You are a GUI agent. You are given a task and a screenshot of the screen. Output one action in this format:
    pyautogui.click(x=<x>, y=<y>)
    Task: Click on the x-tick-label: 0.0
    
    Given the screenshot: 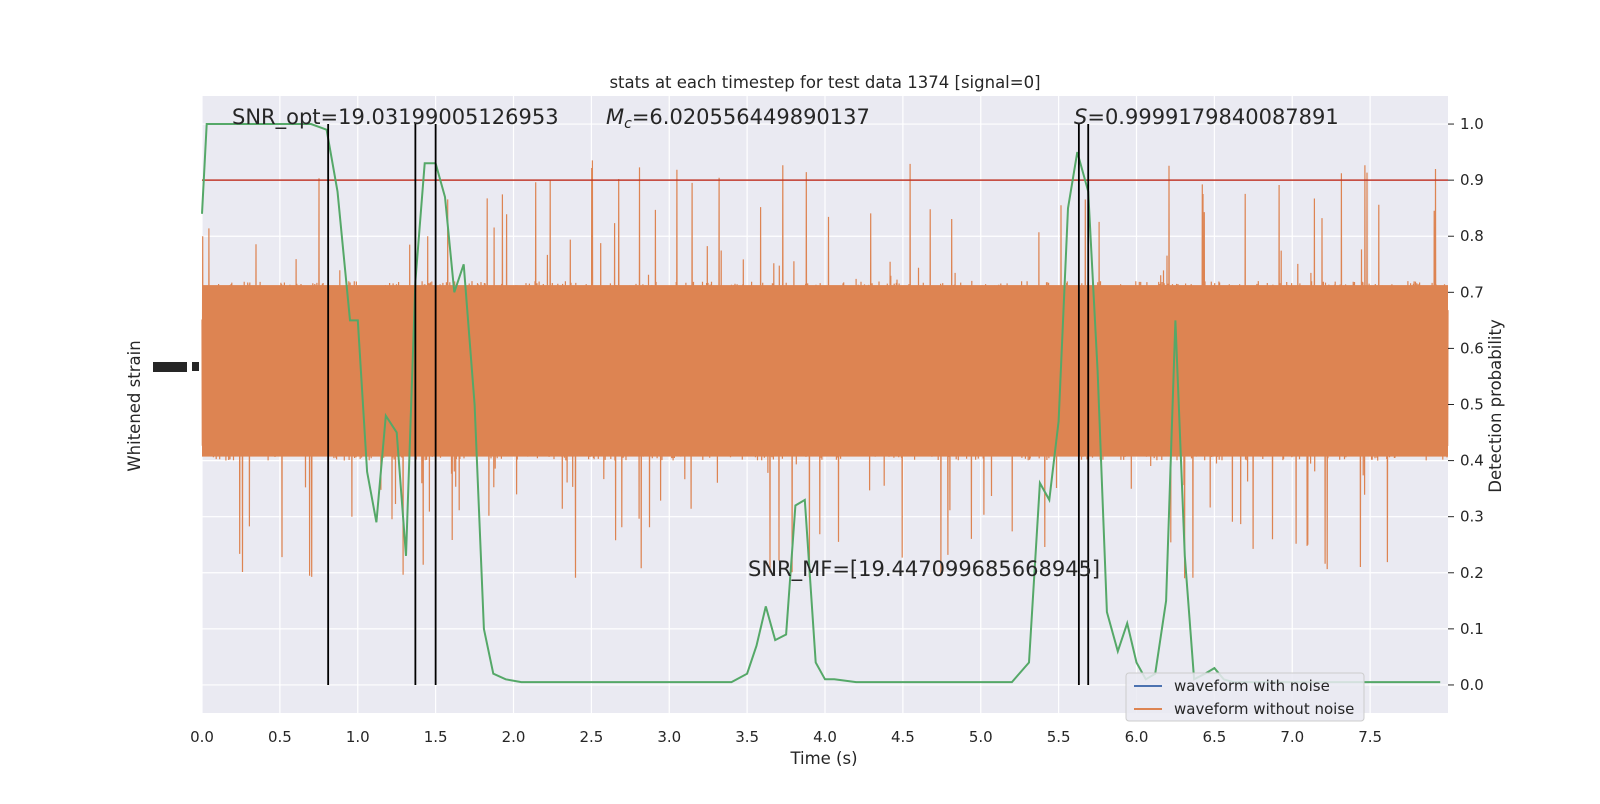 What is the action you would take?
    pyautogui.click(x=202, y=737)
    